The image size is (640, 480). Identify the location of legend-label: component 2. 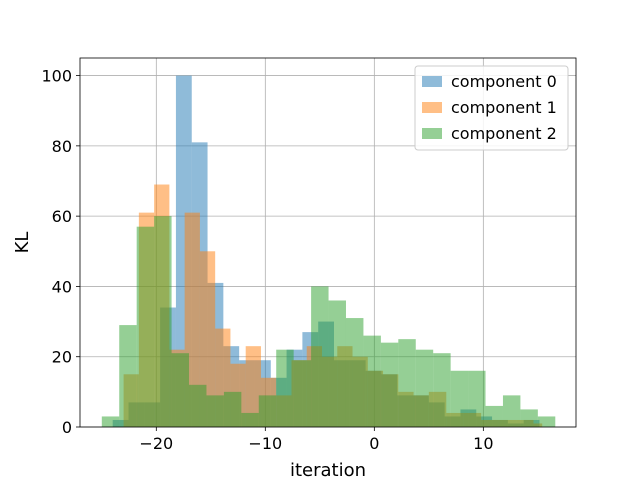
(504, 133).